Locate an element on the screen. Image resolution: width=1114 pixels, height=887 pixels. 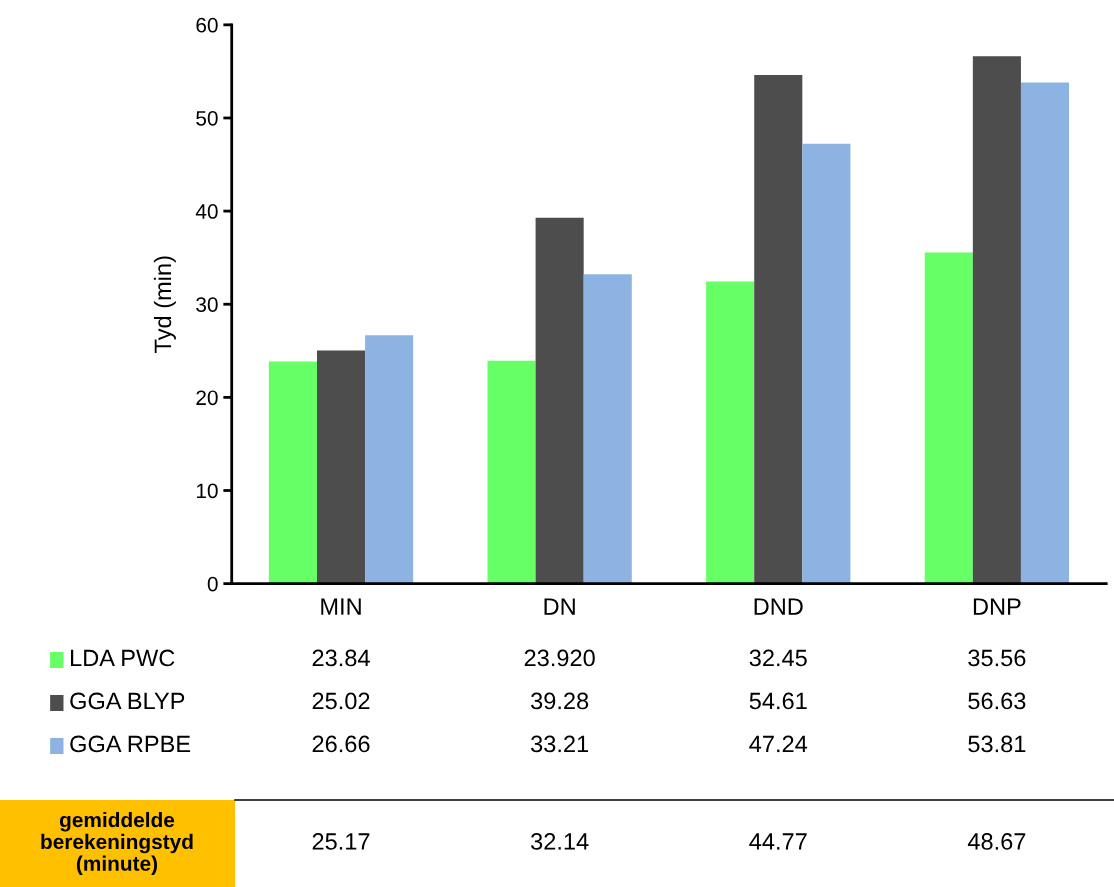
data-label: 35.56 is located at coordinates (997, 658).